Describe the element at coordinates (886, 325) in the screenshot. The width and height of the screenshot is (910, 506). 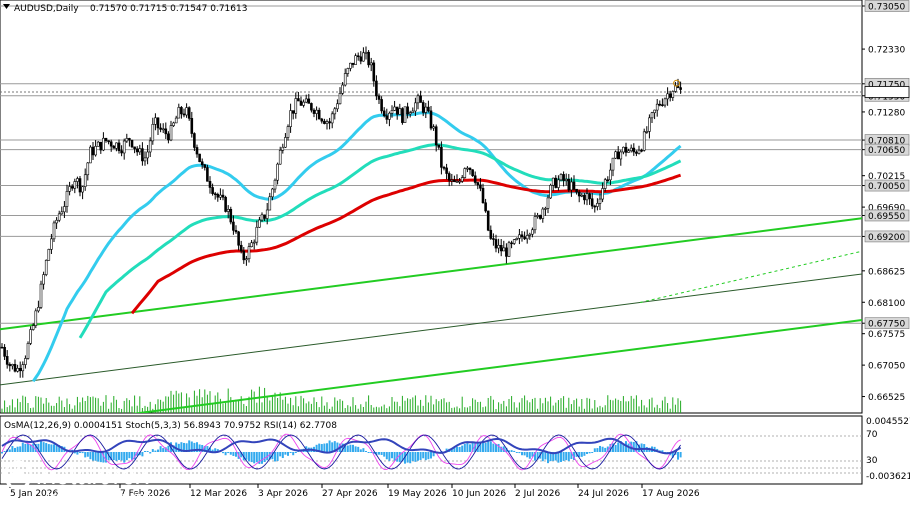
I see `price-tick-label: 0.67750` at that location.